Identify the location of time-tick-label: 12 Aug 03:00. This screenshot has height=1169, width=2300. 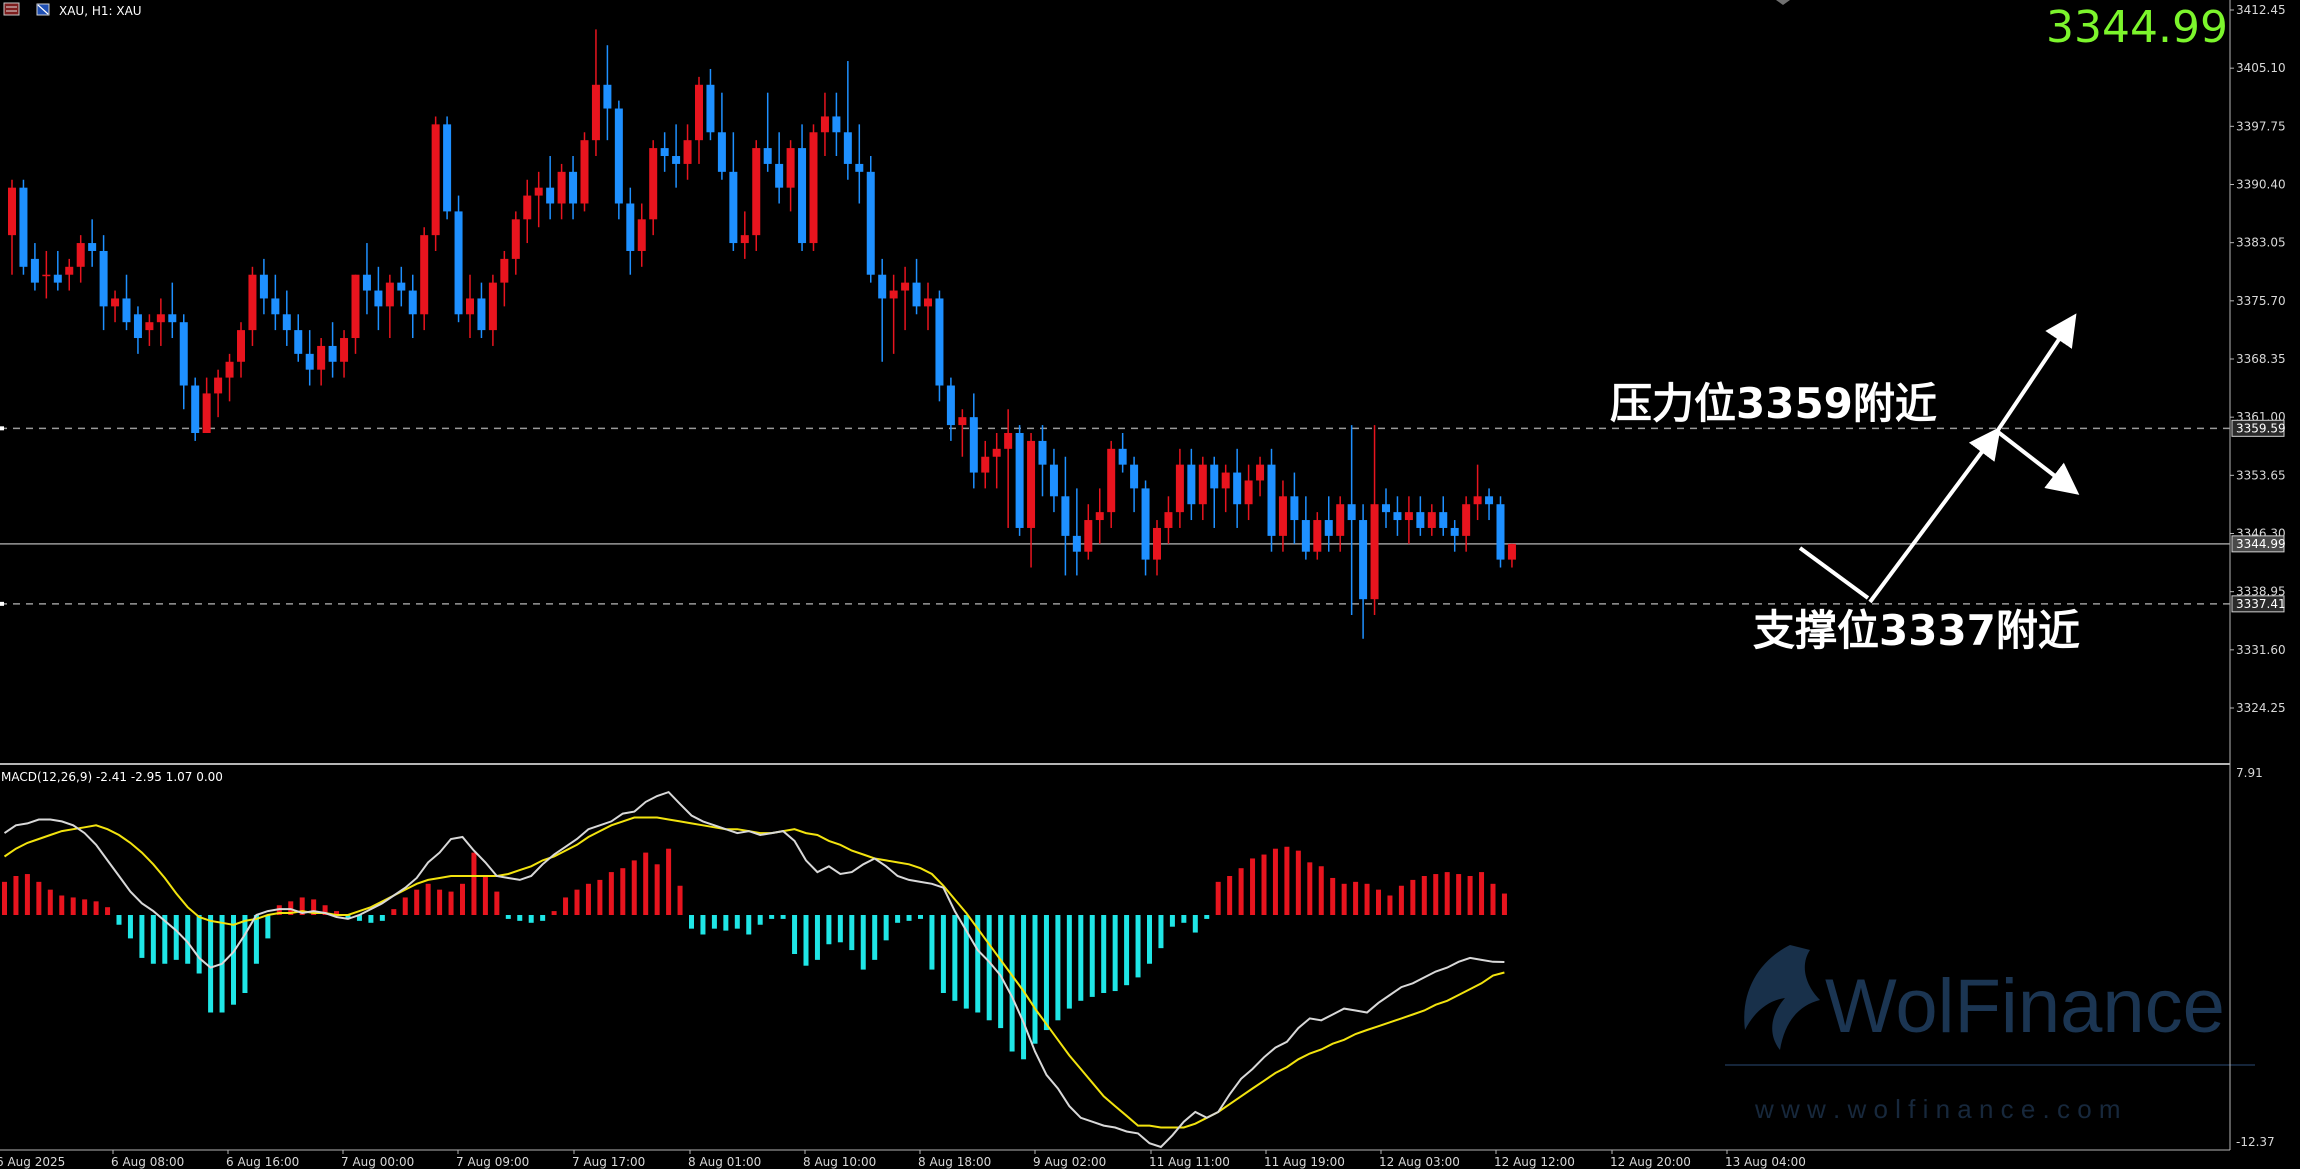
(1419, 1162).